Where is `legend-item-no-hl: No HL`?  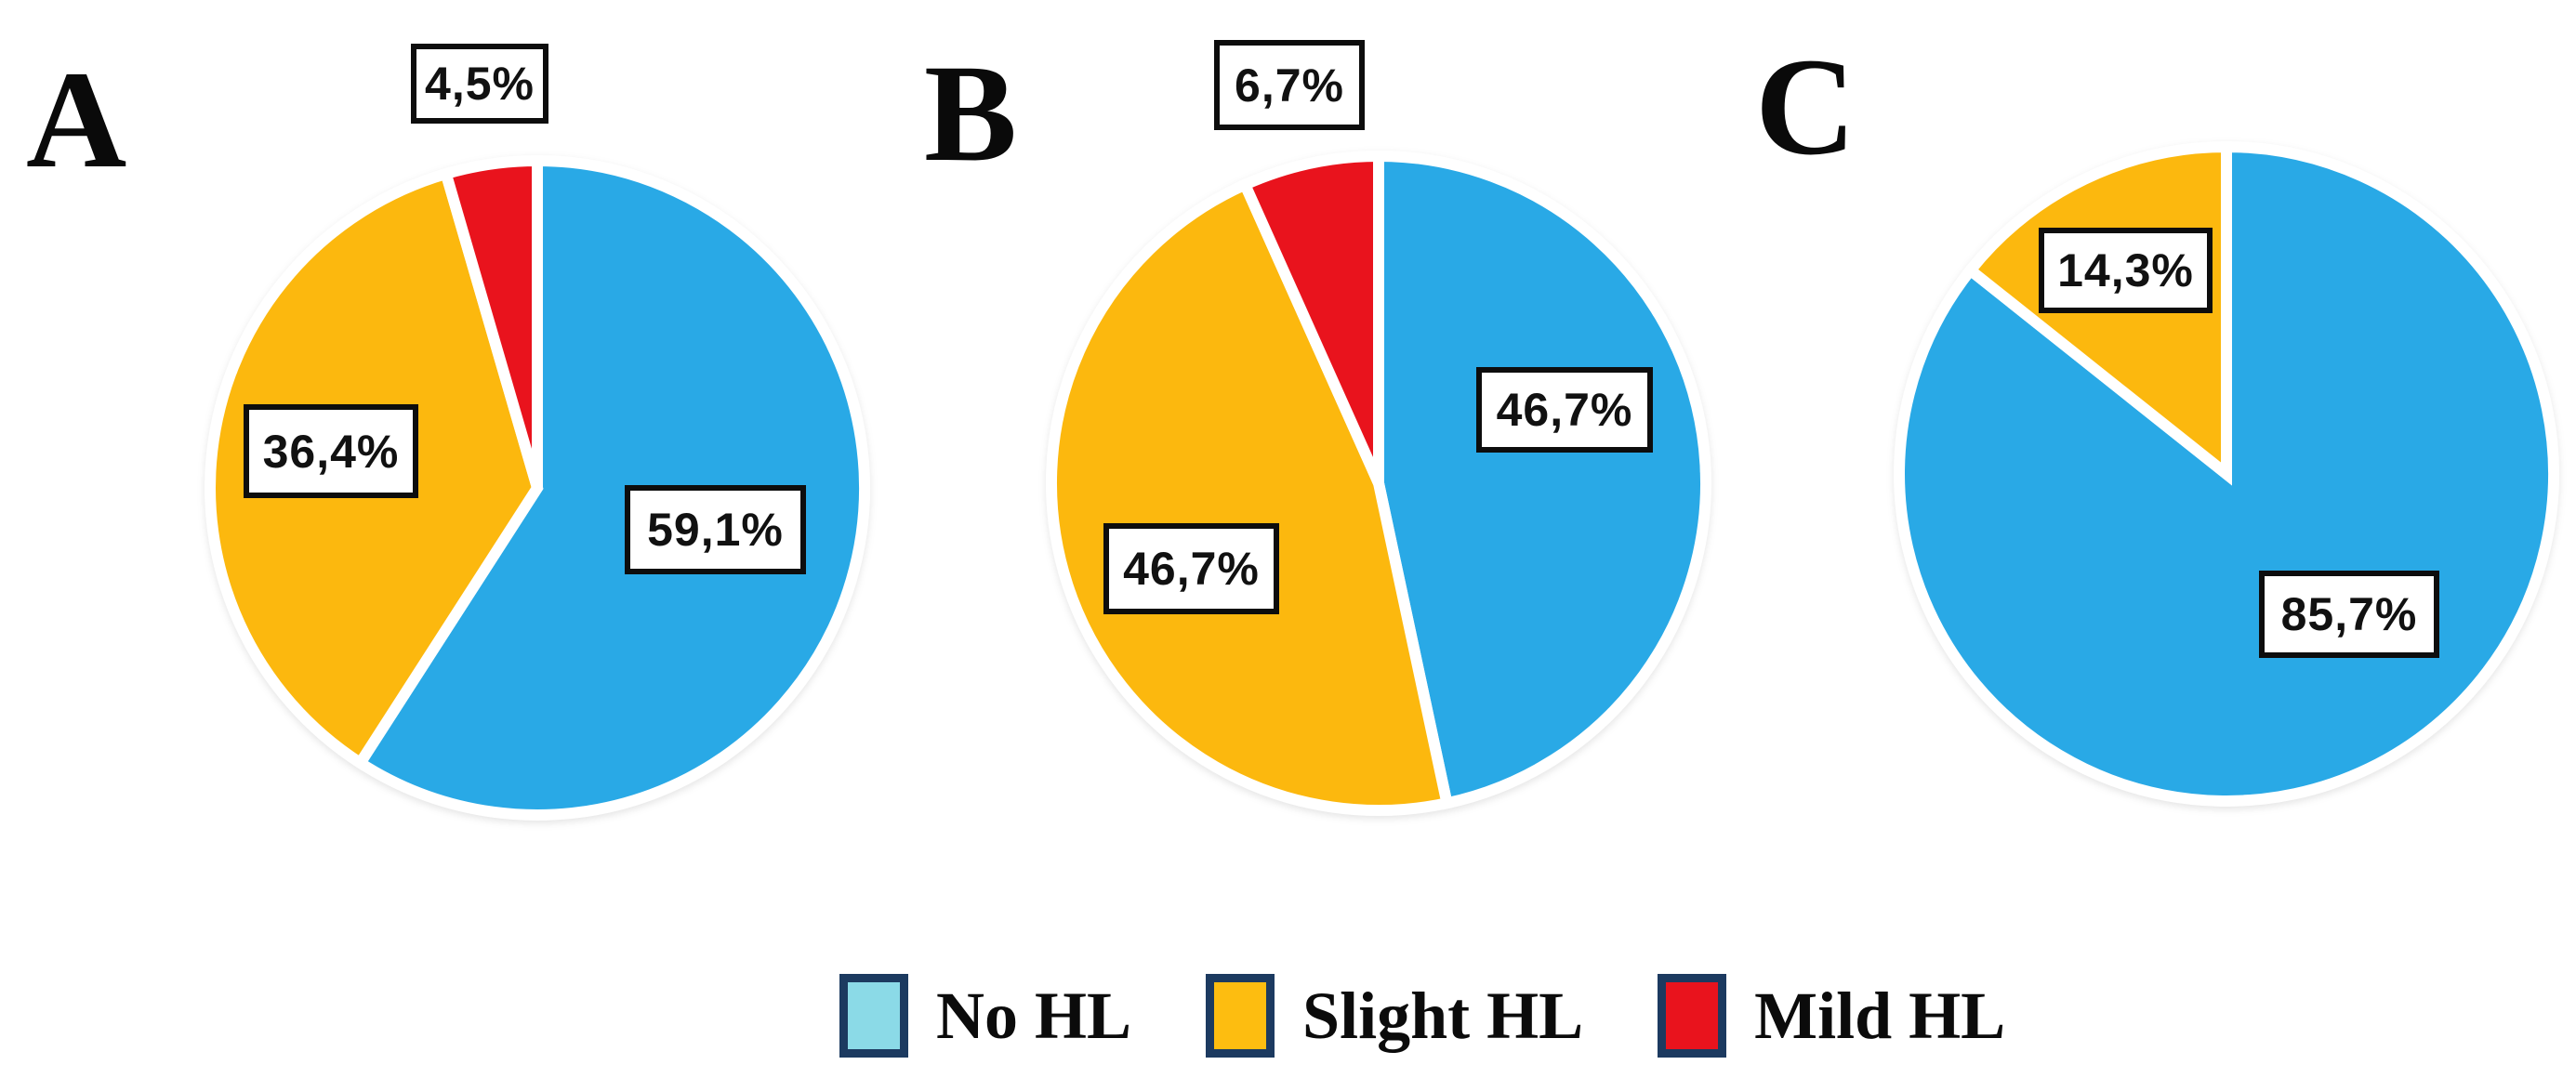 legend-item-no-hl: No HL is located at coordinates (985, 1016).